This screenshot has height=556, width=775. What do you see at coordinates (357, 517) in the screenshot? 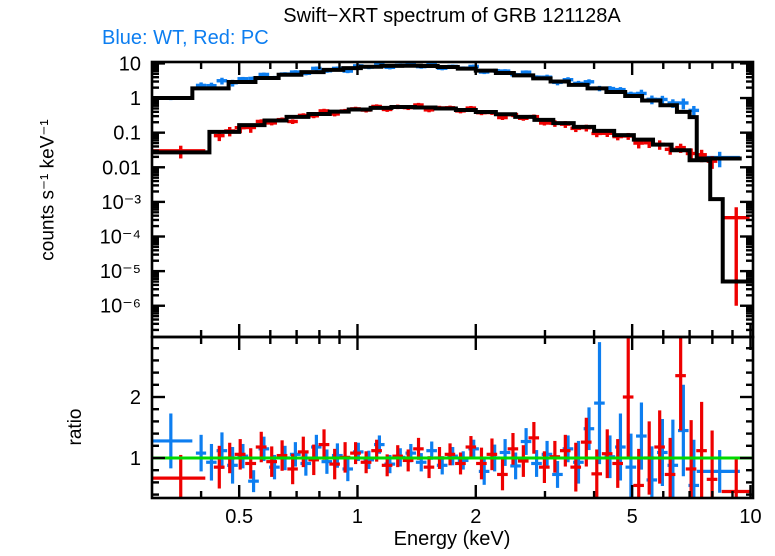
I see `x-tick-label: 1` at bounding box center [357, 517].